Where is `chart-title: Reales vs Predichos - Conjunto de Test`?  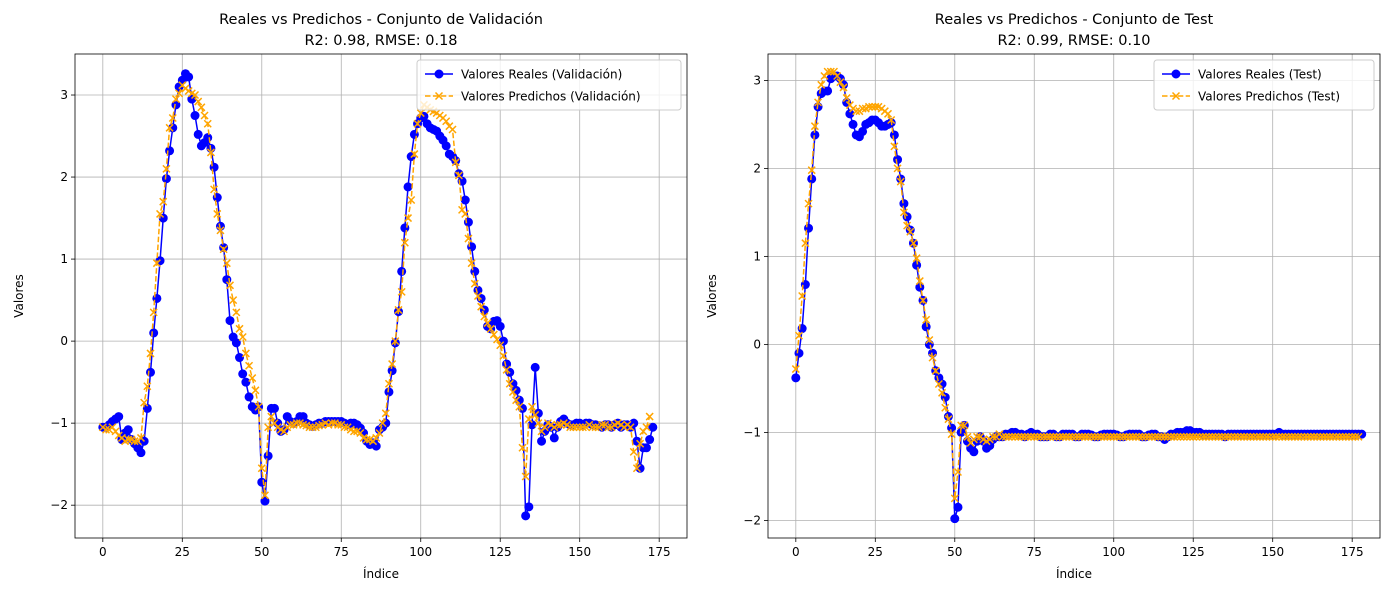
chart-title: Reales vs Predichos - Conjunto de Test is located at coordinates (1074, 20).